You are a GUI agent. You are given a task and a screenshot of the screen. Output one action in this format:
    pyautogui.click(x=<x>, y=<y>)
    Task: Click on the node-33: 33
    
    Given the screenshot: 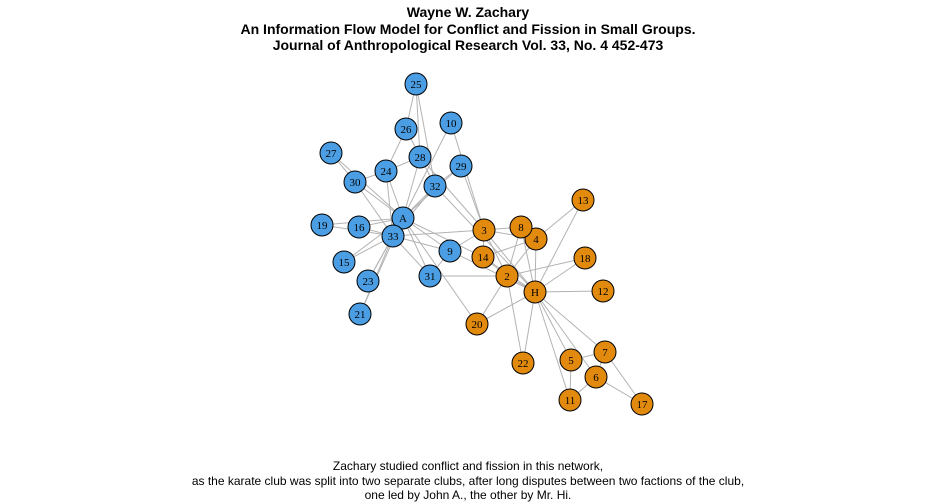 What is the action you would take?
    pyautogui.click(x=393, y=236)
    